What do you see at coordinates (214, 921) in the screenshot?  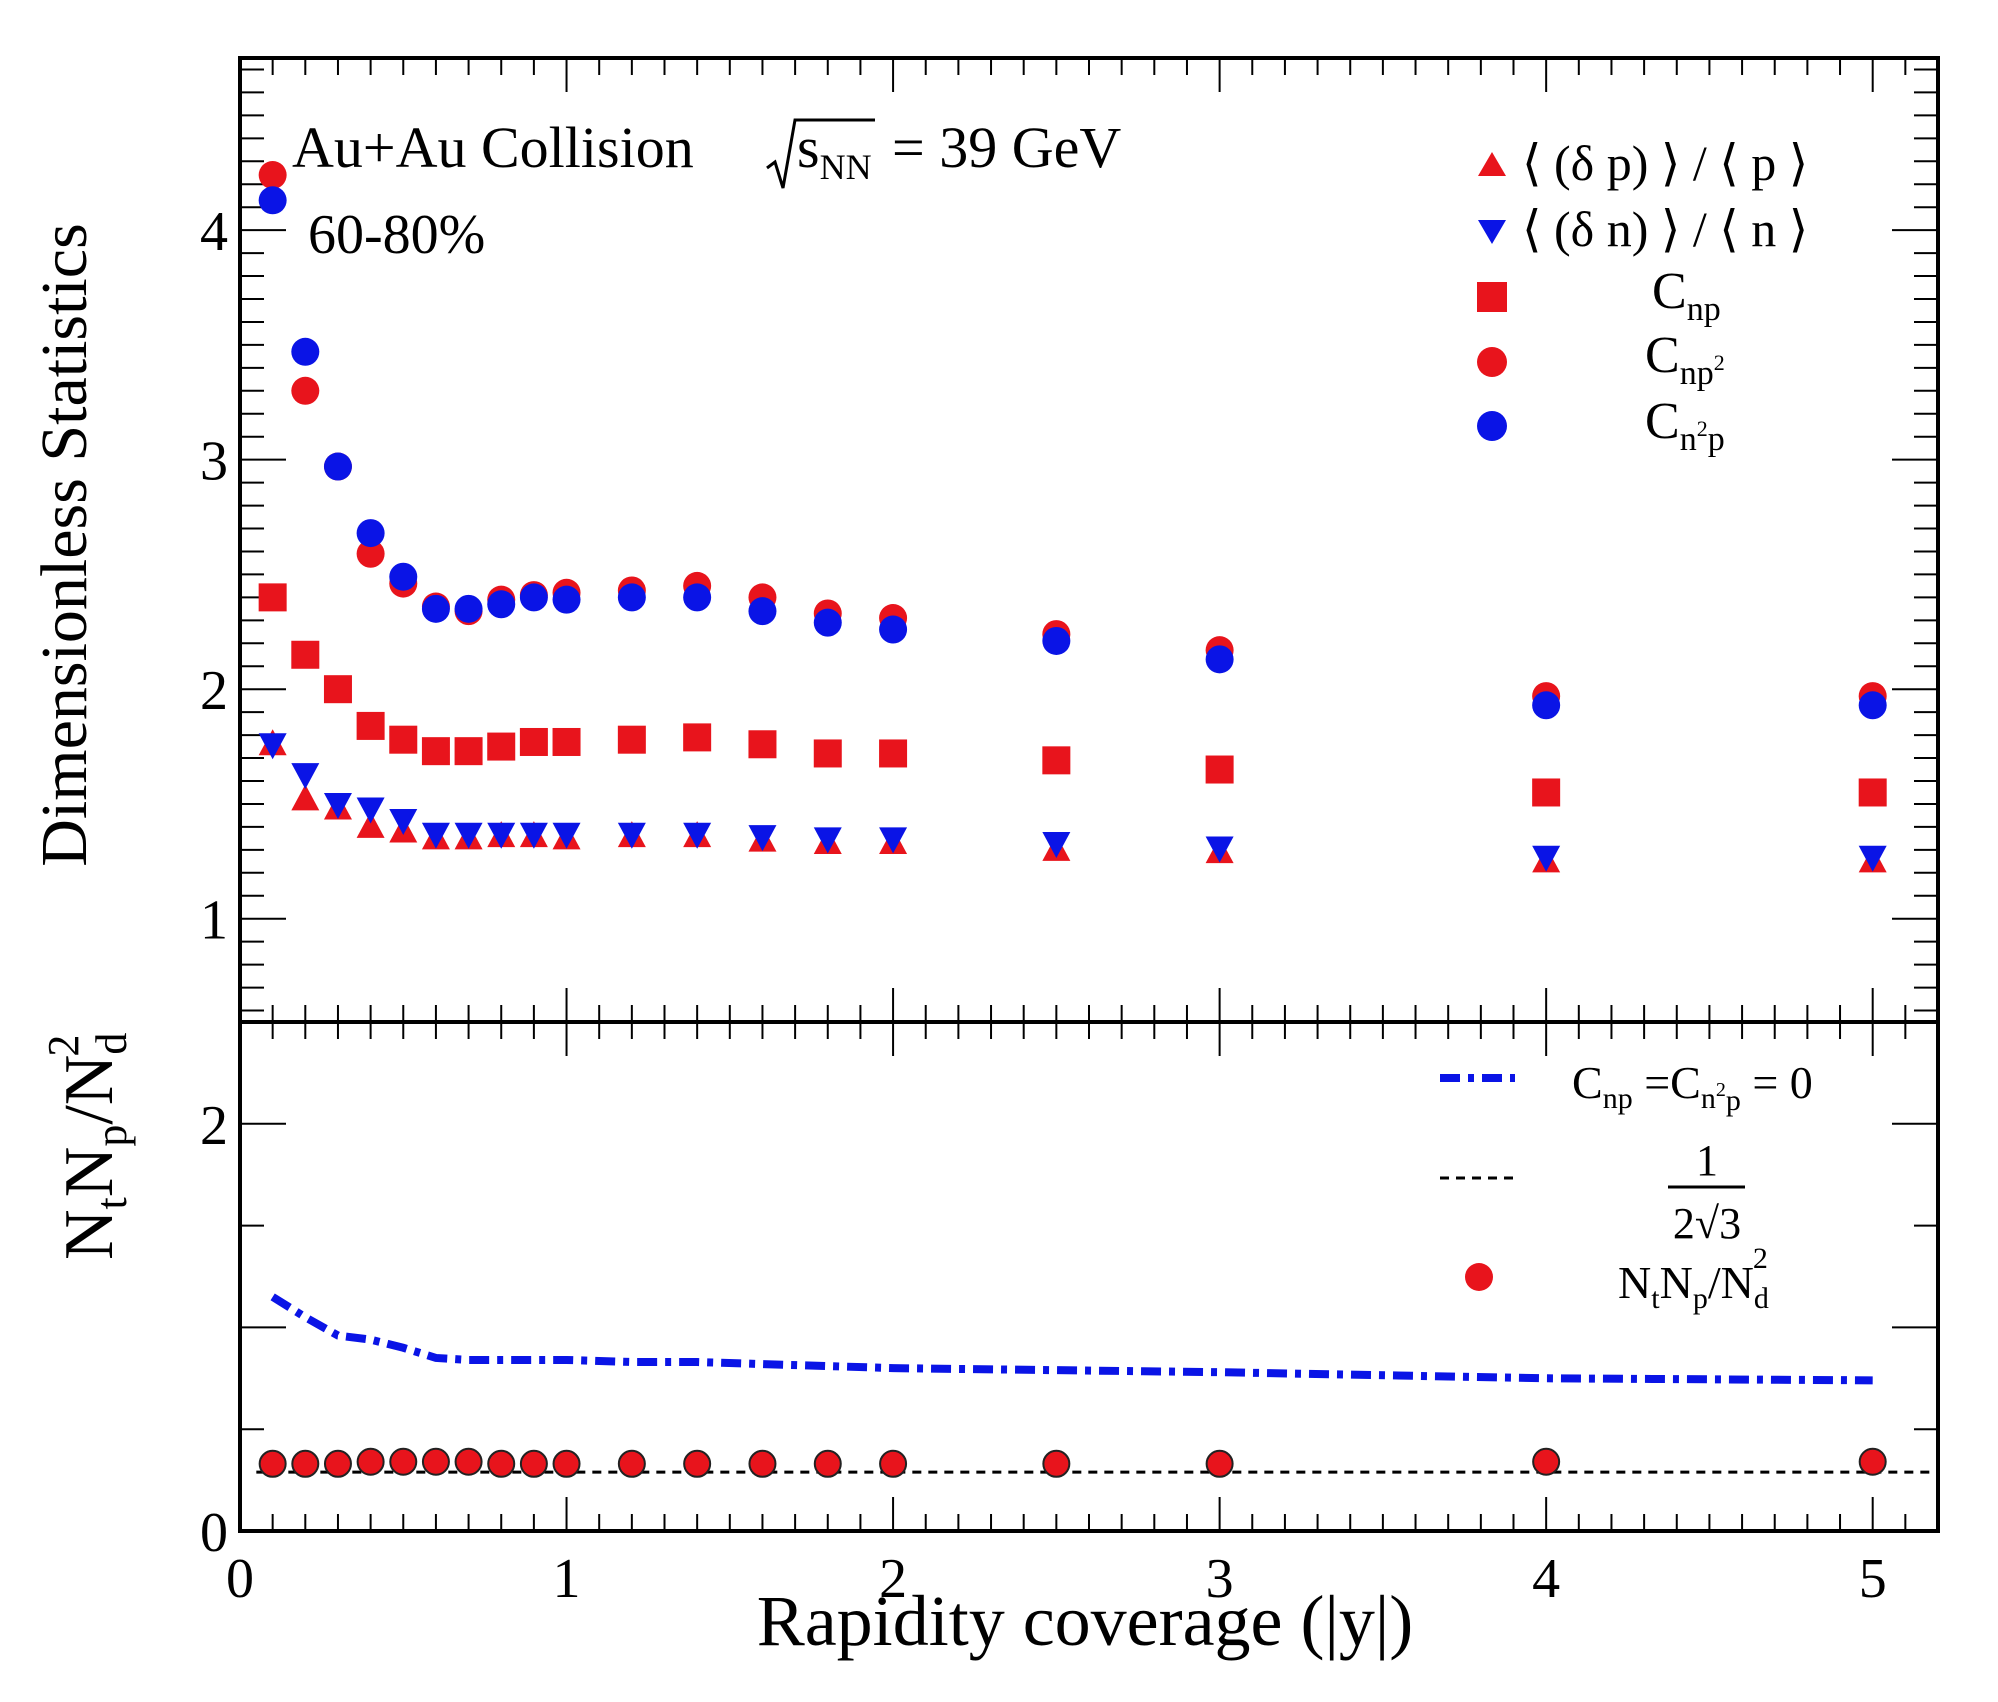 I see `y-tick-label-top: 1` at bounding box center [214, 921].